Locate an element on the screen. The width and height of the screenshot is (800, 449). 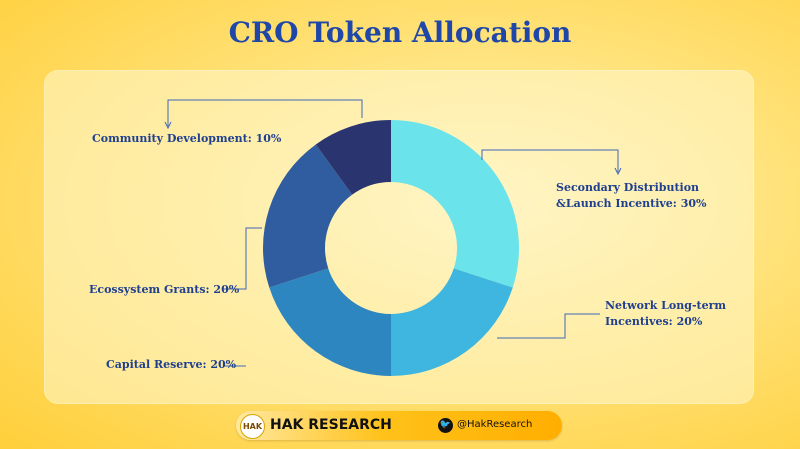
leader-secondary-distribution is located at coordinates (550, 160).